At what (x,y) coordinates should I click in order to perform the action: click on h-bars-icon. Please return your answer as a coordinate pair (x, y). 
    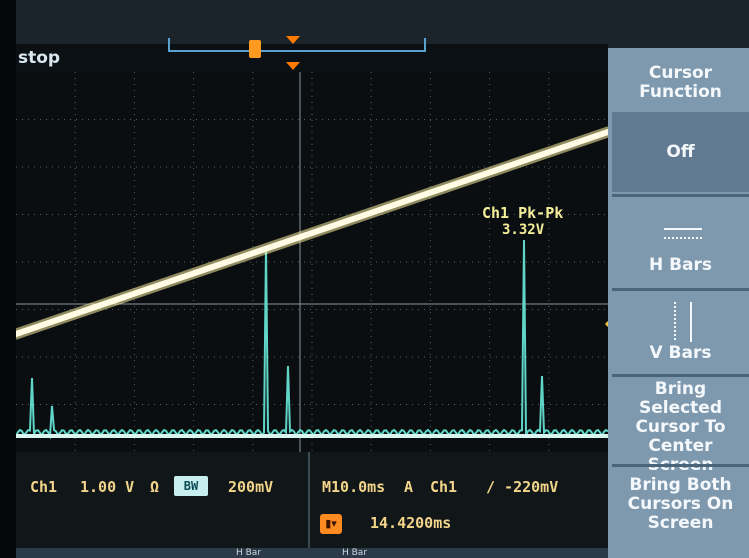
    Looking at the image, I should click on (683, 234).